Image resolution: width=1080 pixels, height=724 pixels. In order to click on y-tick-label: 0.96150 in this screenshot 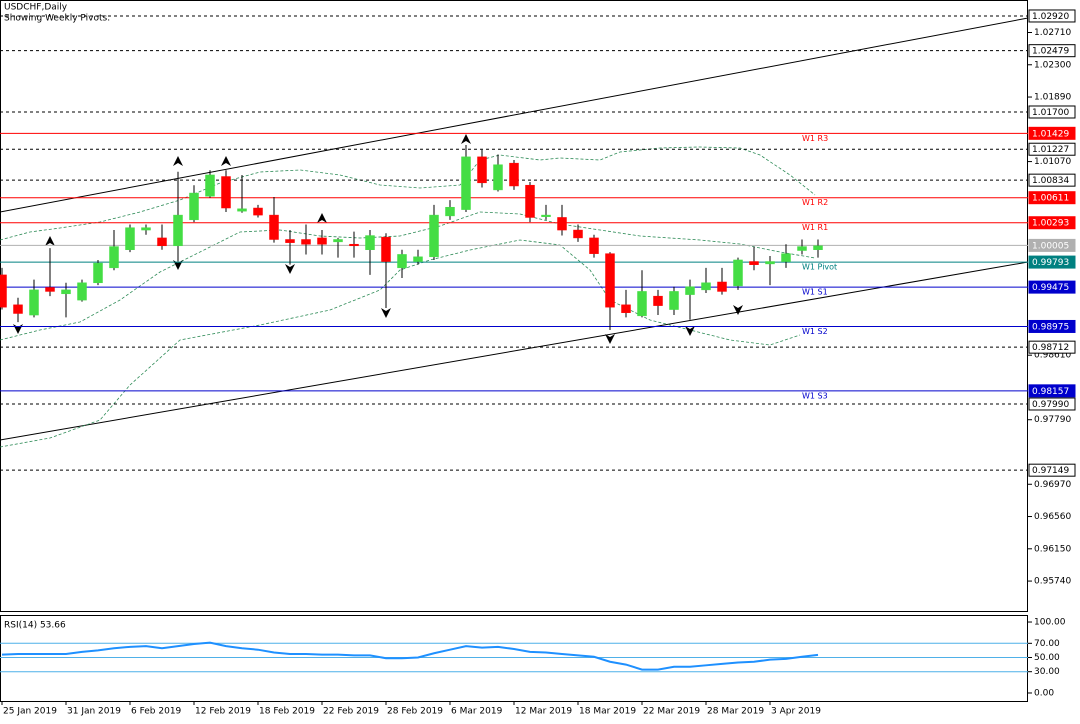, I will do `click(1052, 549)`.